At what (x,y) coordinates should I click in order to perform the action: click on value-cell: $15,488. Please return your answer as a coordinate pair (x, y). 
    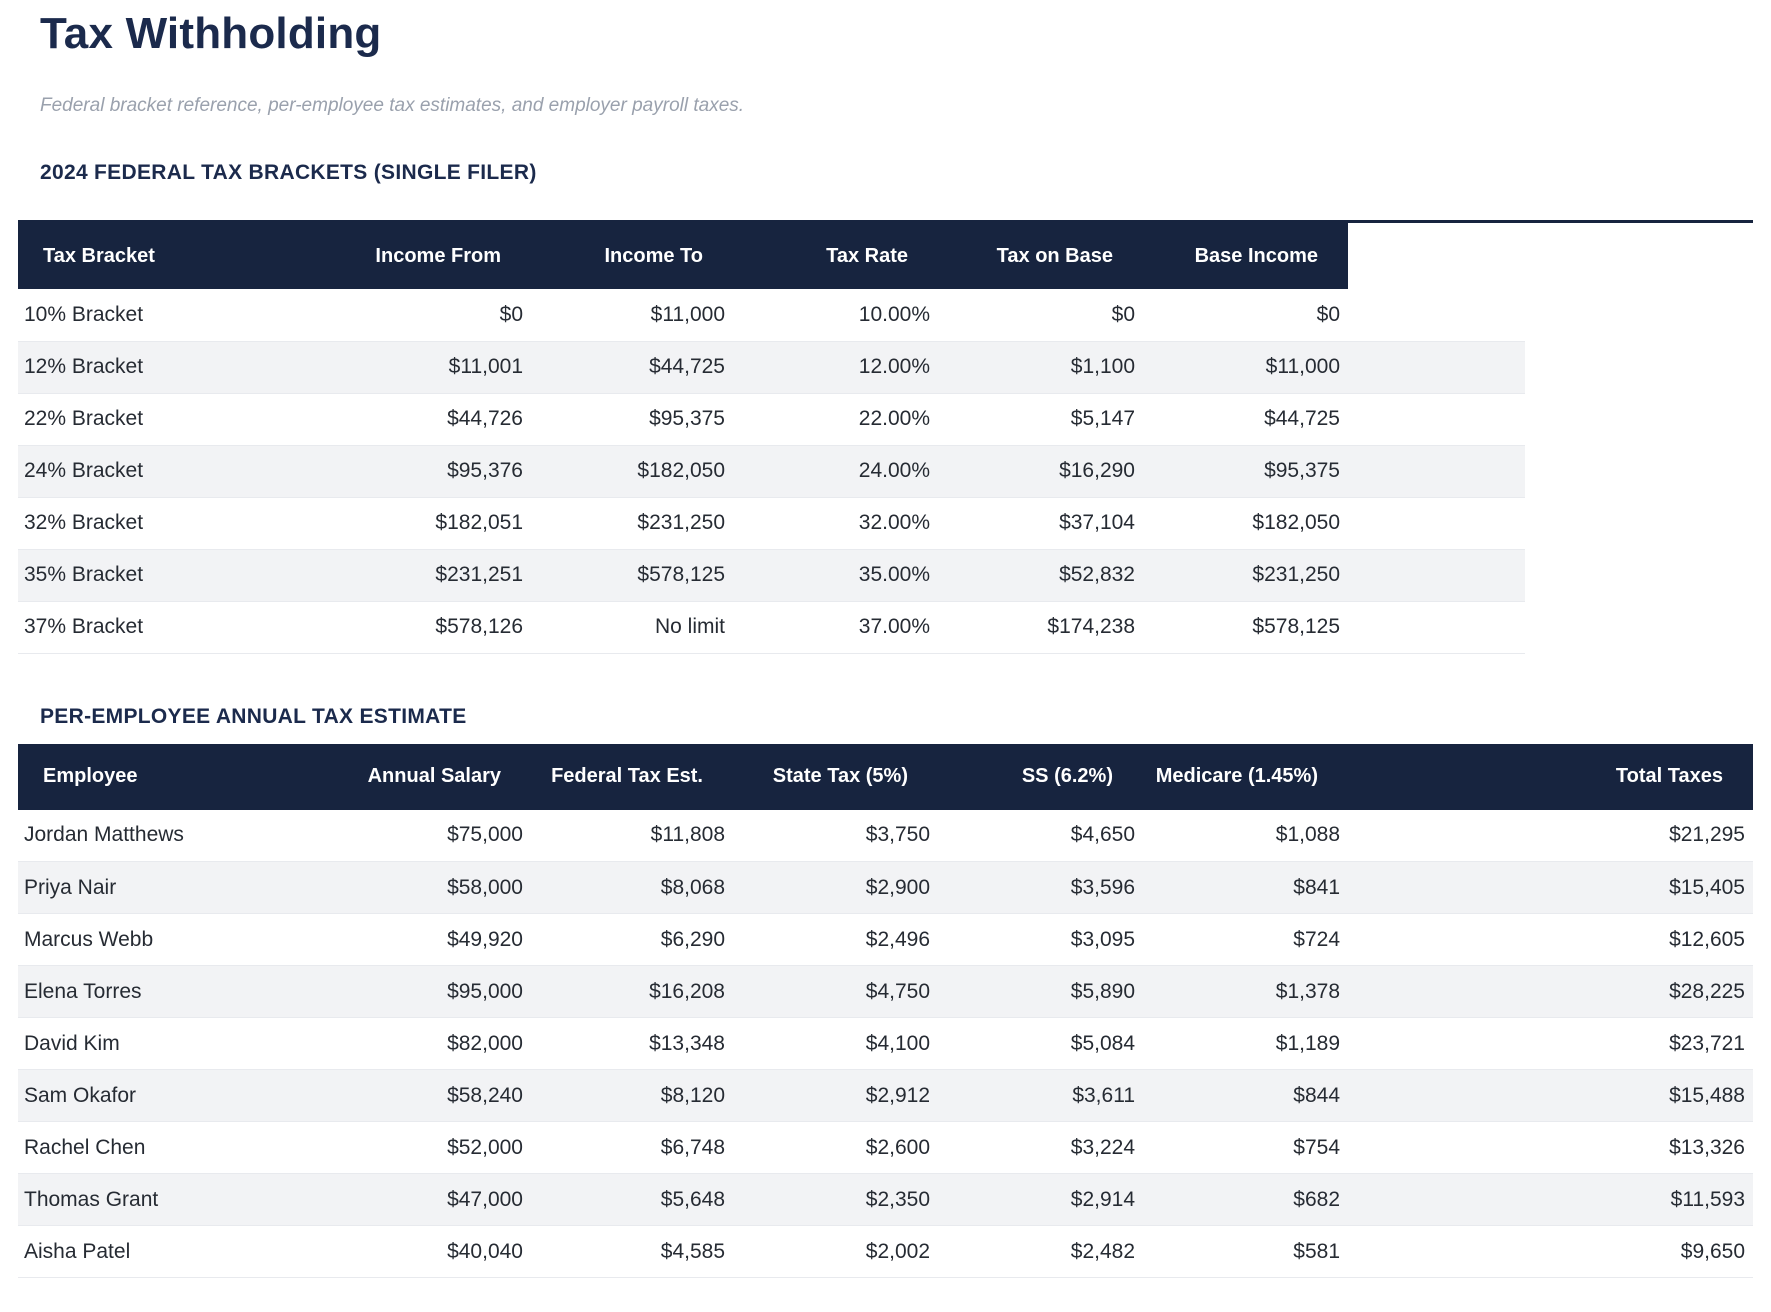
    Looking at the image, I should click on (1550, 1095).